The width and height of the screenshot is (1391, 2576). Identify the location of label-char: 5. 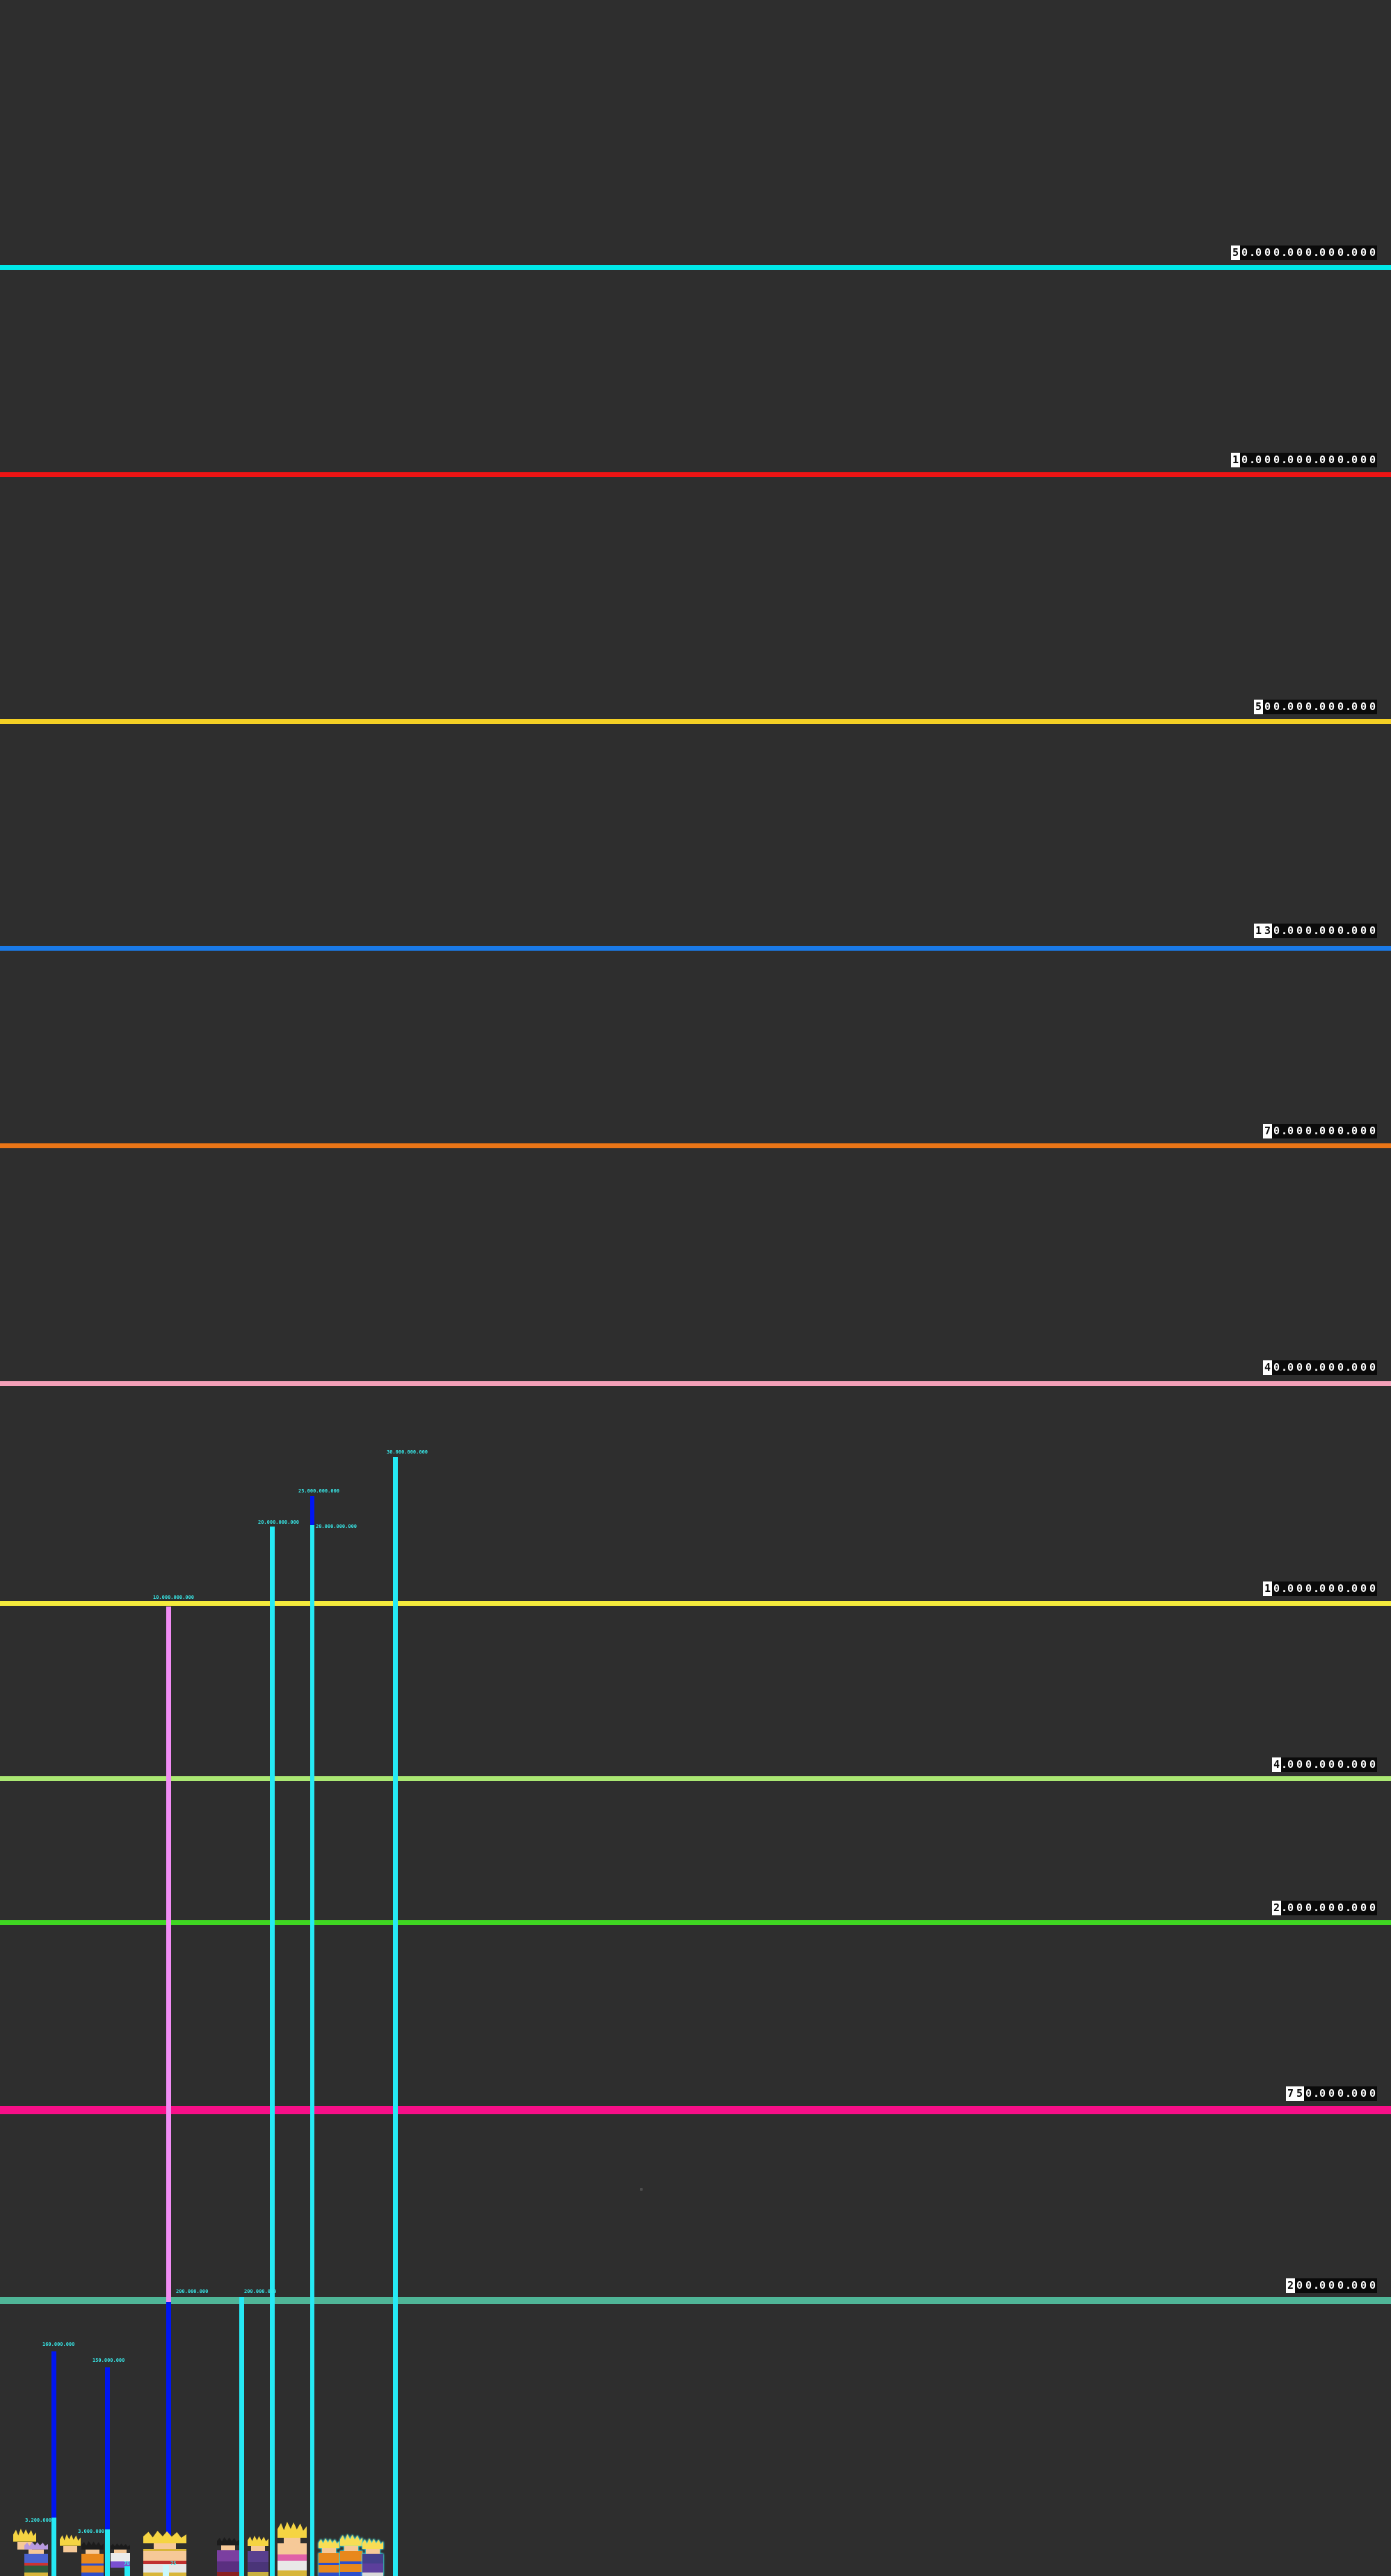
(1258, 707).